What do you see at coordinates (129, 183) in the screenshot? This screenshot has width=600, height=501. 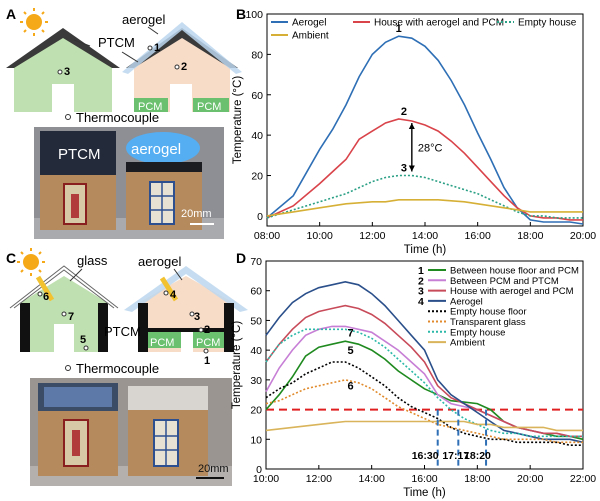 I see `photo-a: PTCM aerogel 20mm` at bounding box center [129, 183].